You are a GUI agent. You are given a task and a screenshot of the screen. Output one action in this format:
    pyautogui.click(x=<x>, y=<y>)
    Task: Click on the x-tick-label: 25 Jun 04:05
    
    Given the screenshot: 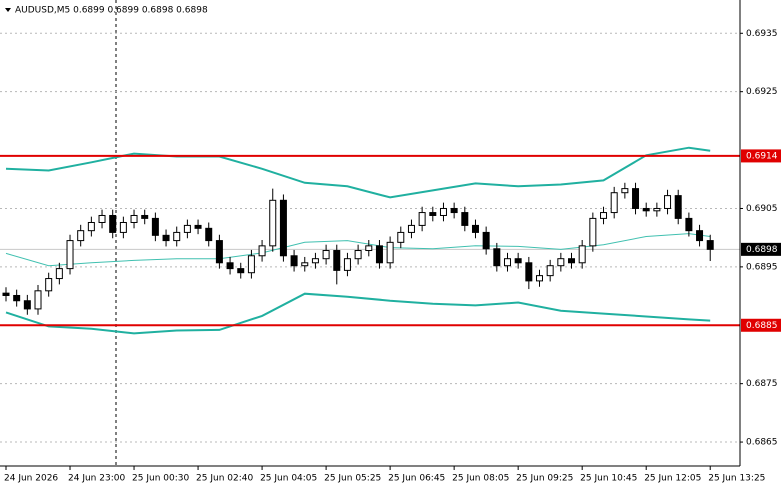 What is the action you would take?
    pyautogui.click(x=288, y=479)
    